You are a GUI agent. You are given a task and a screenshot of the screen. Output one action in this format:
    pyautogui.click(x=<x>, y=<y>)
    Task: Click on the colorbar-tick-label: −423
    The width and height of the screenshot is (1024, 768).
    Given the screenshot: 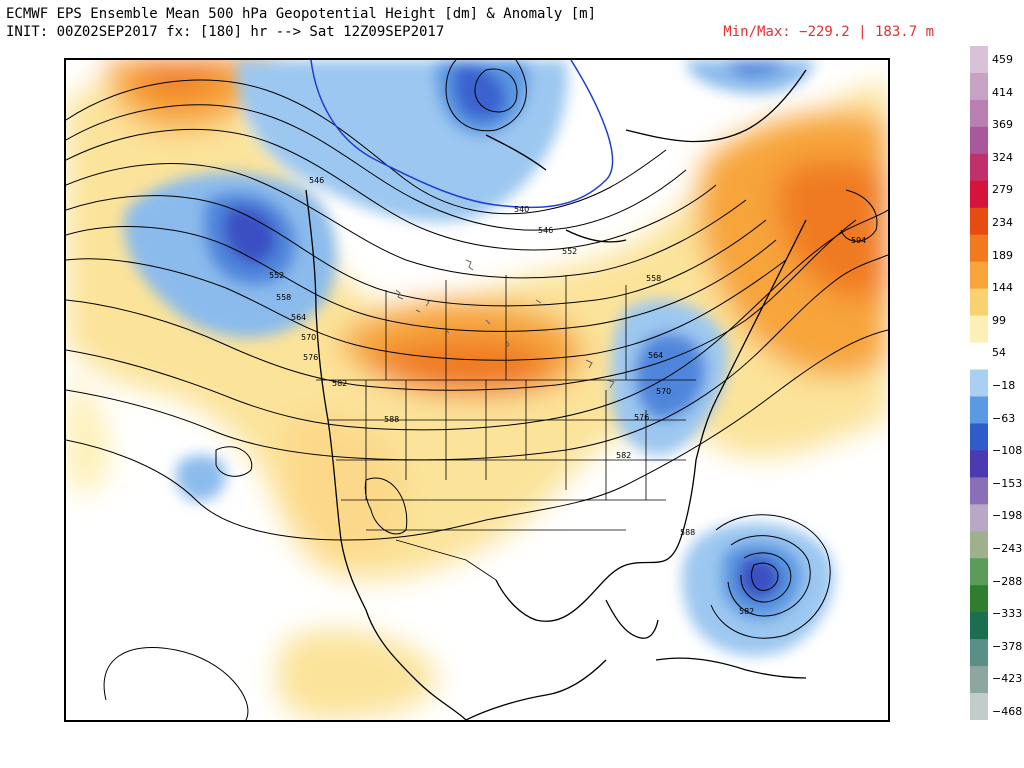 What is the action you would take?
    pyautogui.click(x=1007, y=679)
    